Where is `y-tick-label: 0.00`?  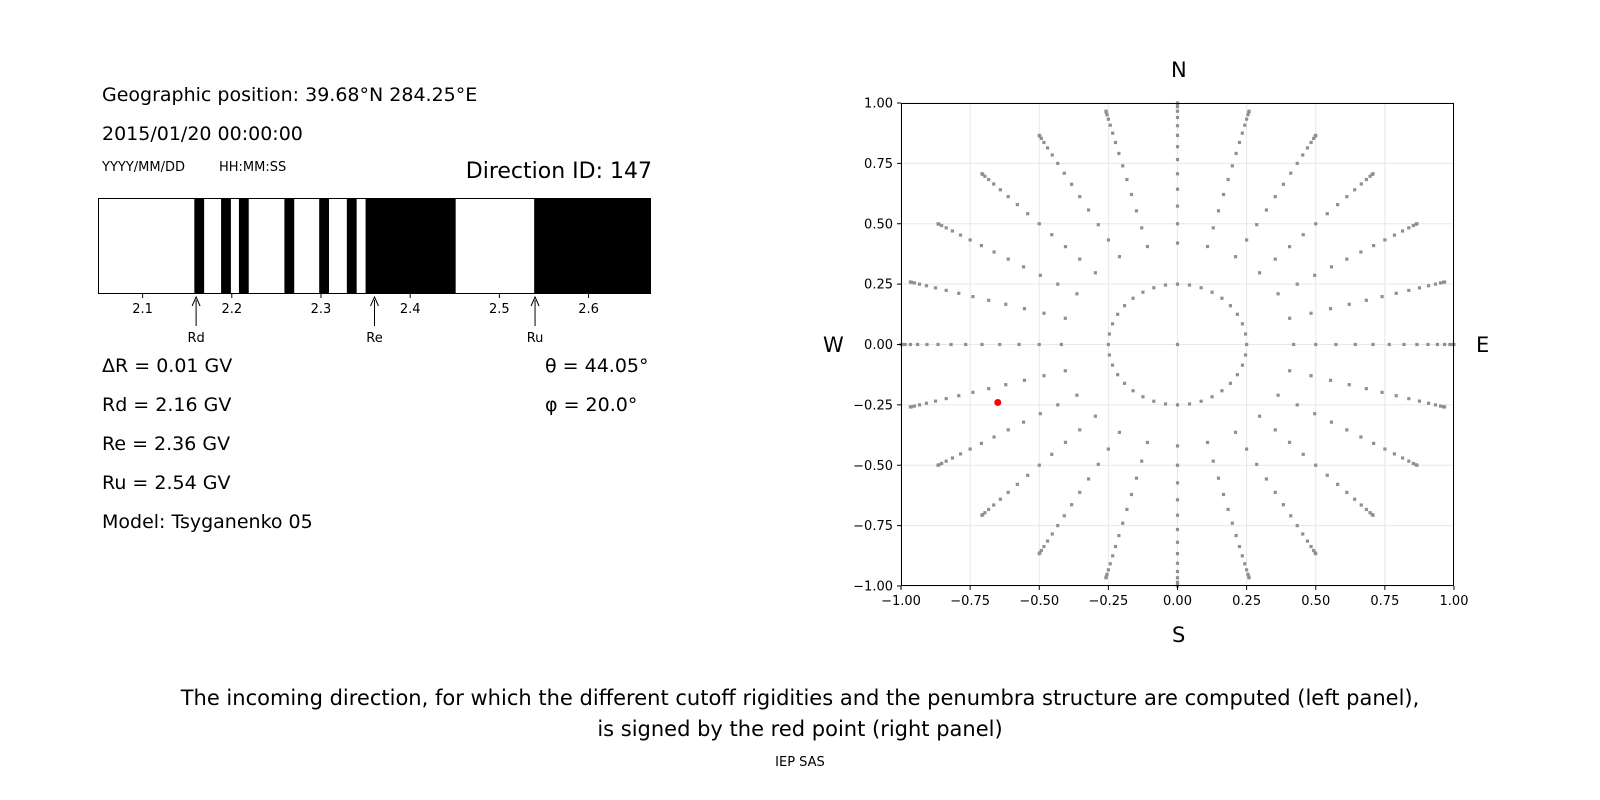 y-tick-label: 0.00 is located at coordinates (878, 345).